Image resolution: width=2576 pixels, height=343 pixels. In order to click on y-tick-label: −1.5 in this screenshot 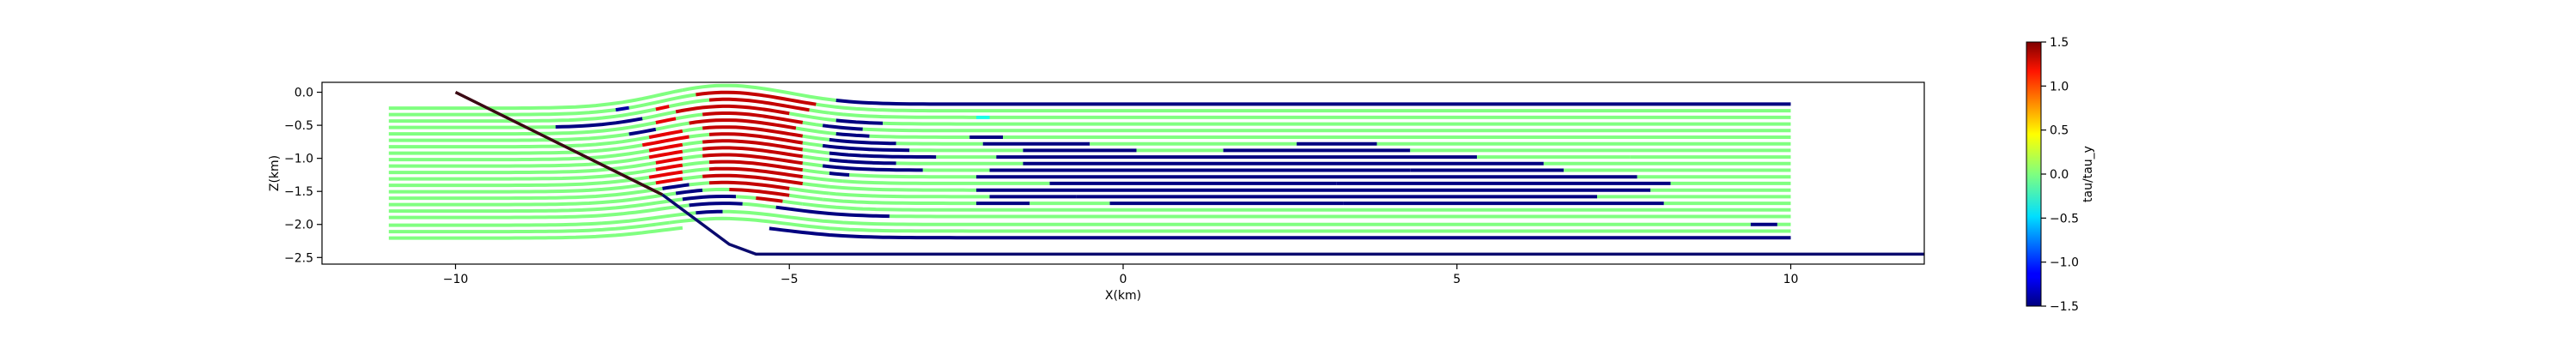, I will do `click(298, 192)`.